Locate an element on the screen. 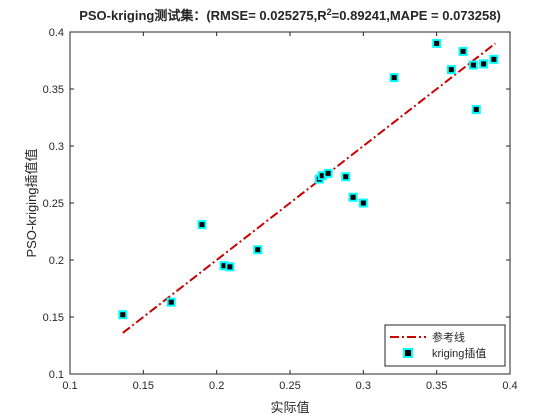 The width and height of the screenshot is (560, 420). x-tick-label: 0.3 is located at coordinates (363, 386).